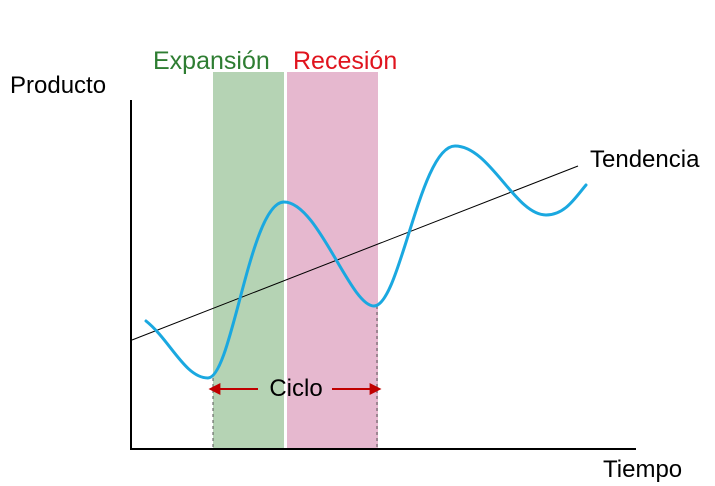 The image size is (715, 486). What do you see at coordinates (645, 159) in the screenshot?
I see `trend-label: Tendencia` at bounding box center [645, 159].